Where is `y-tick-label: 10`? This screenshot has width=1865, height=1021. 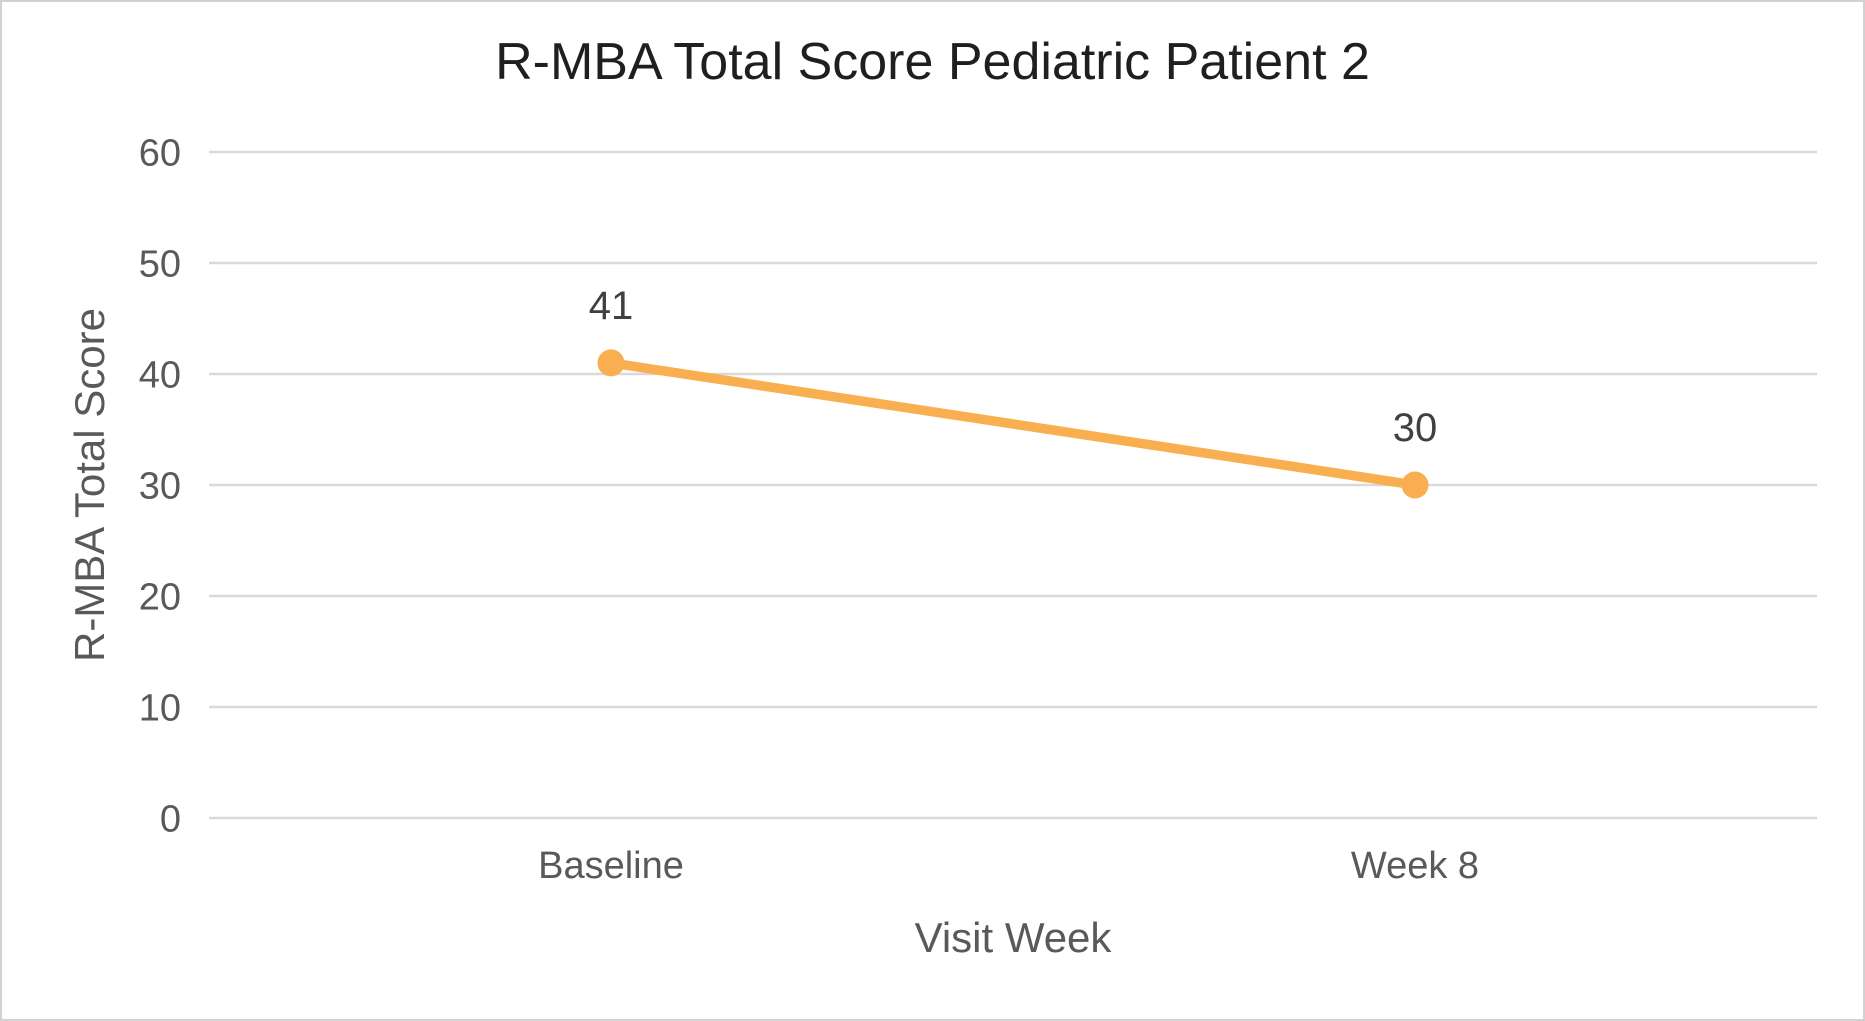 y-tick-label: 10 is located at coordinates (160, 708).